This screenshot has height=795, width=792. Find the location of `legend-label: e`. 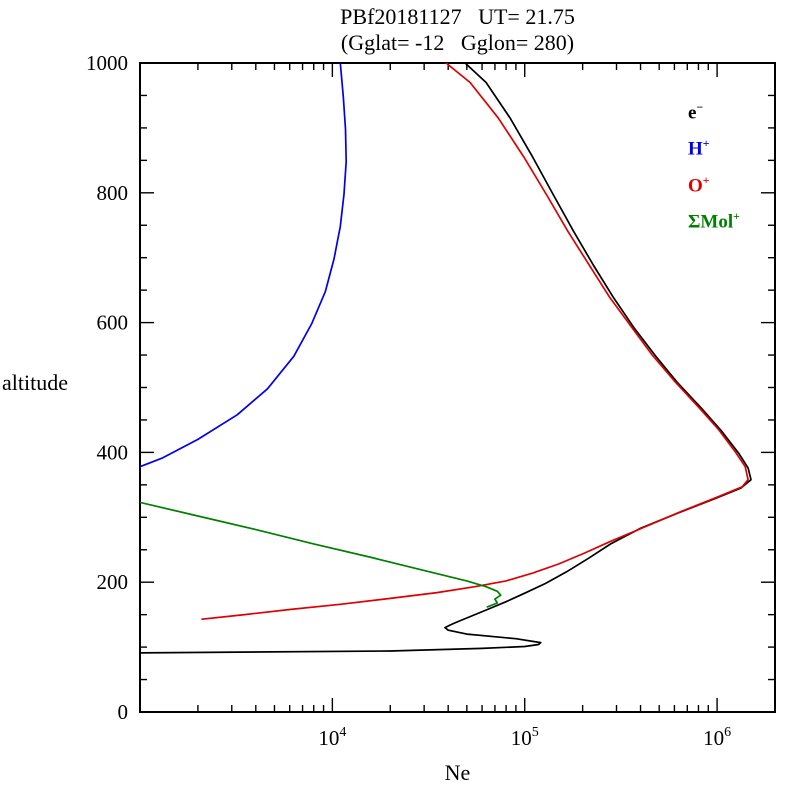

legend-label: e is located at coordinates (692, 113).